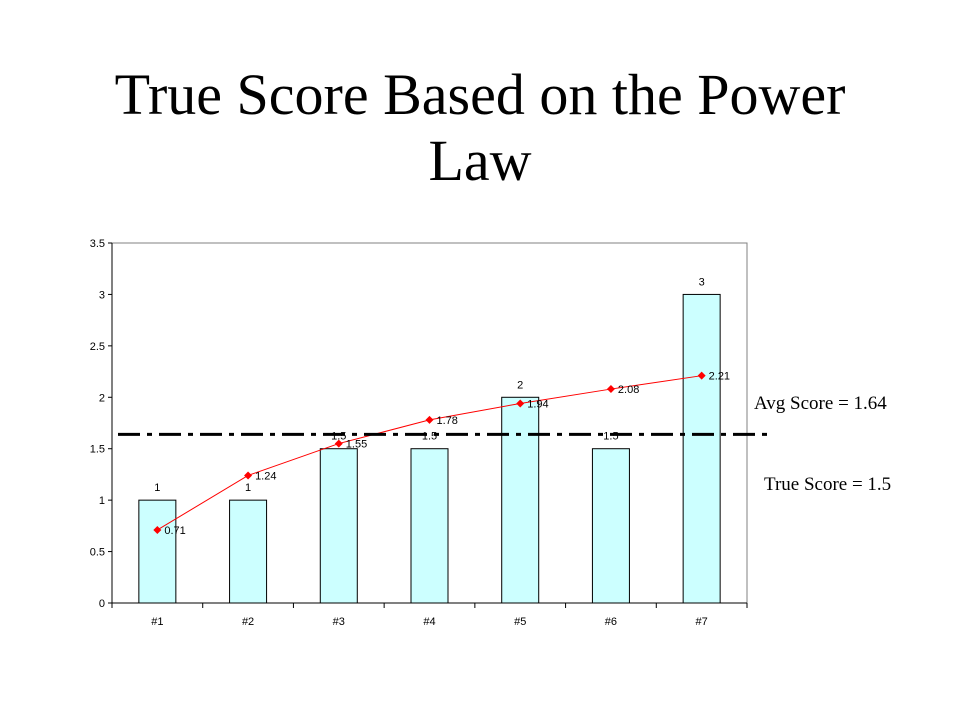 The height and width of the screenshot is (720, 960). I want to click on x-tick-label: #1, so click(157, 622).